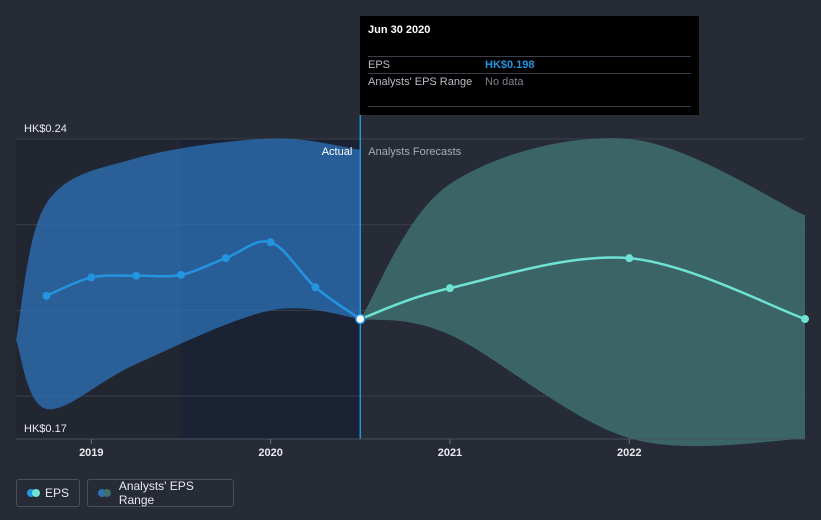  Describe the element at coordinates (270, 453) in the screenshot. I see `x-tick-label: 2020` at that location.